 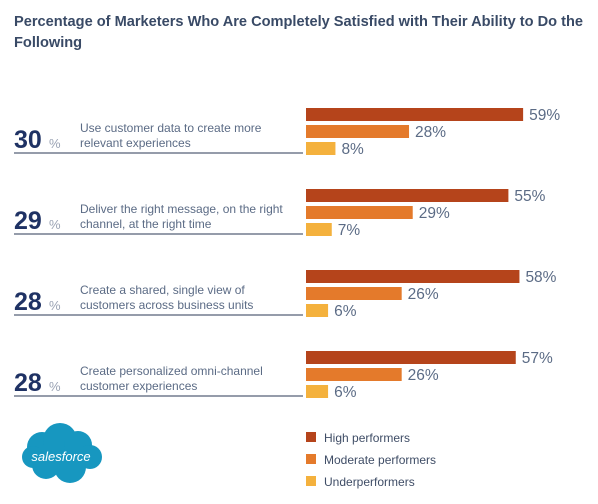 What do you see at coordinates (352, 149) in the screenshot?
I see `data-label: 8%` at bounding box center [352, 149].